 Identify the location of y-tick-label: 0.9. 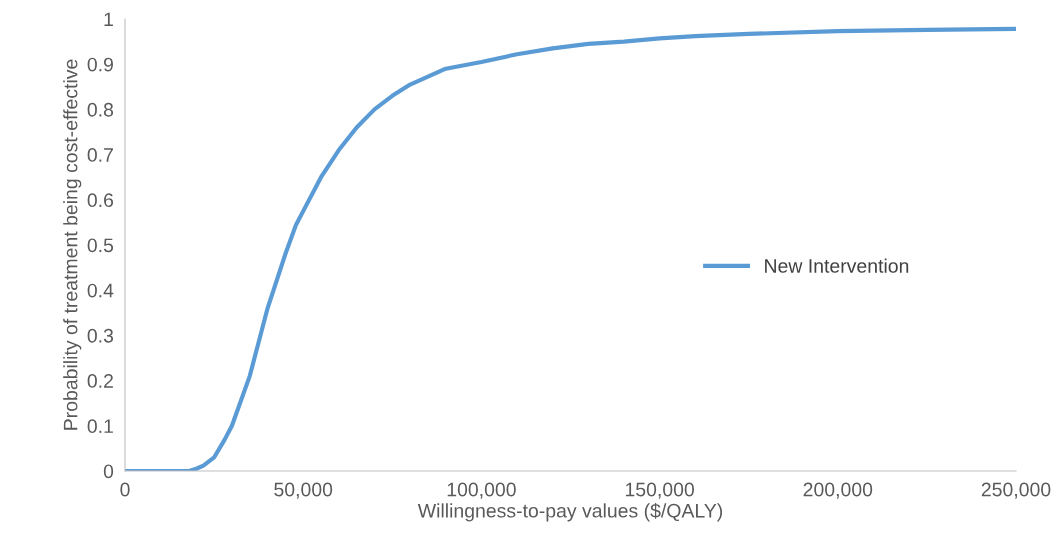
(100, 64).